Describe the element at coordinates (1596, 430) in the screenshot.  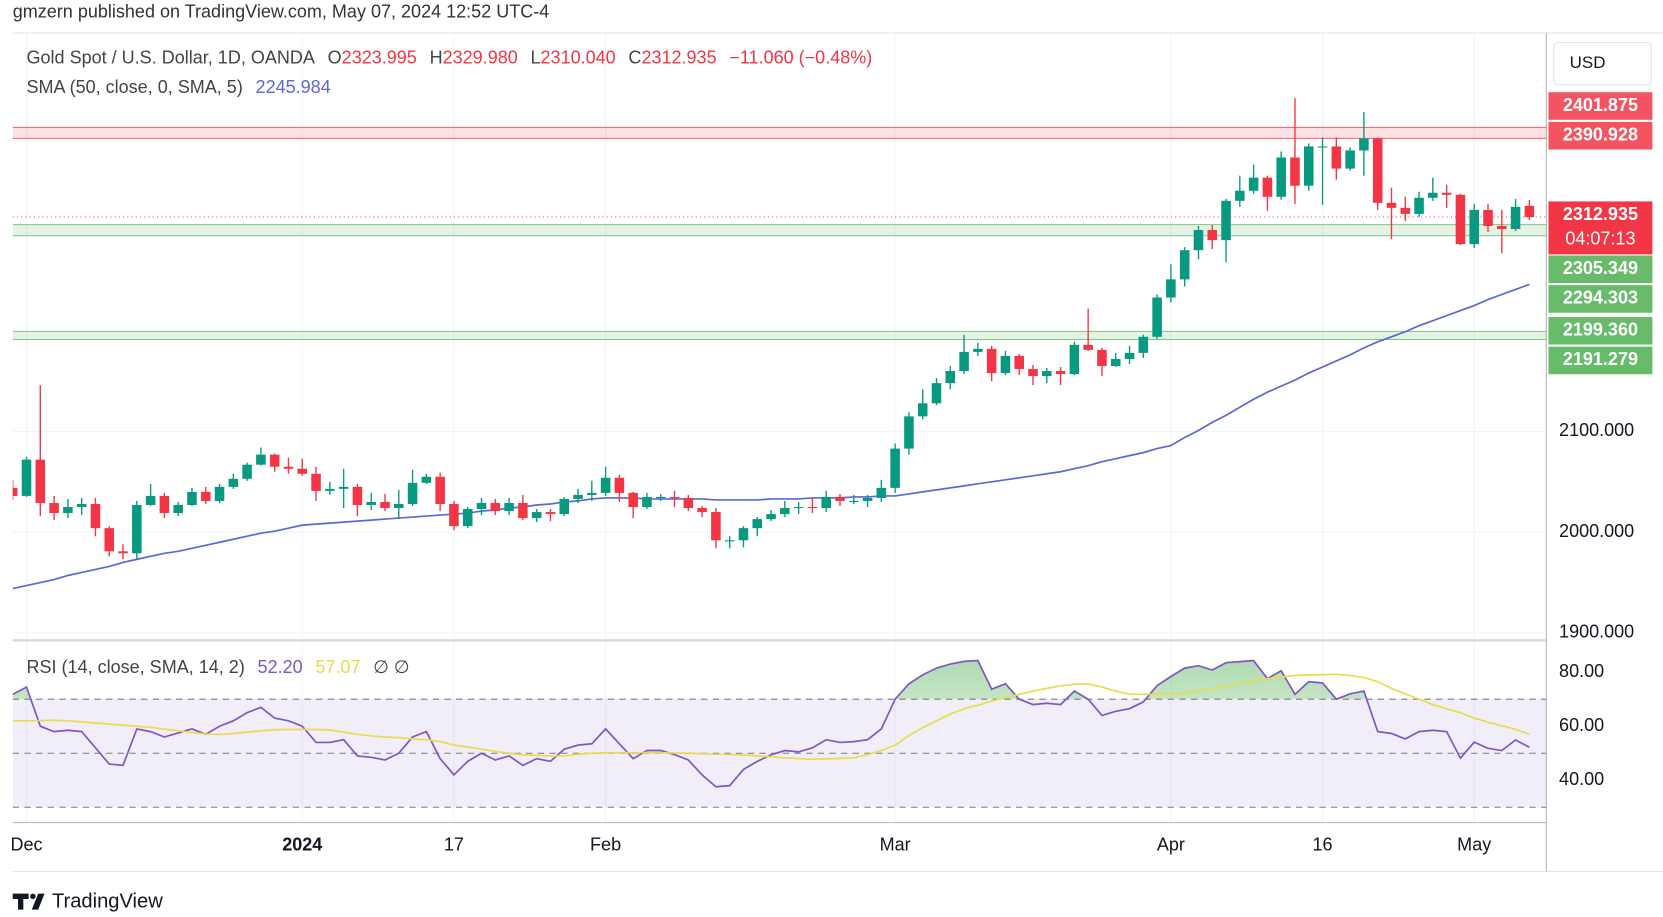
I see `y-tick-label: 2100.000` at that location.